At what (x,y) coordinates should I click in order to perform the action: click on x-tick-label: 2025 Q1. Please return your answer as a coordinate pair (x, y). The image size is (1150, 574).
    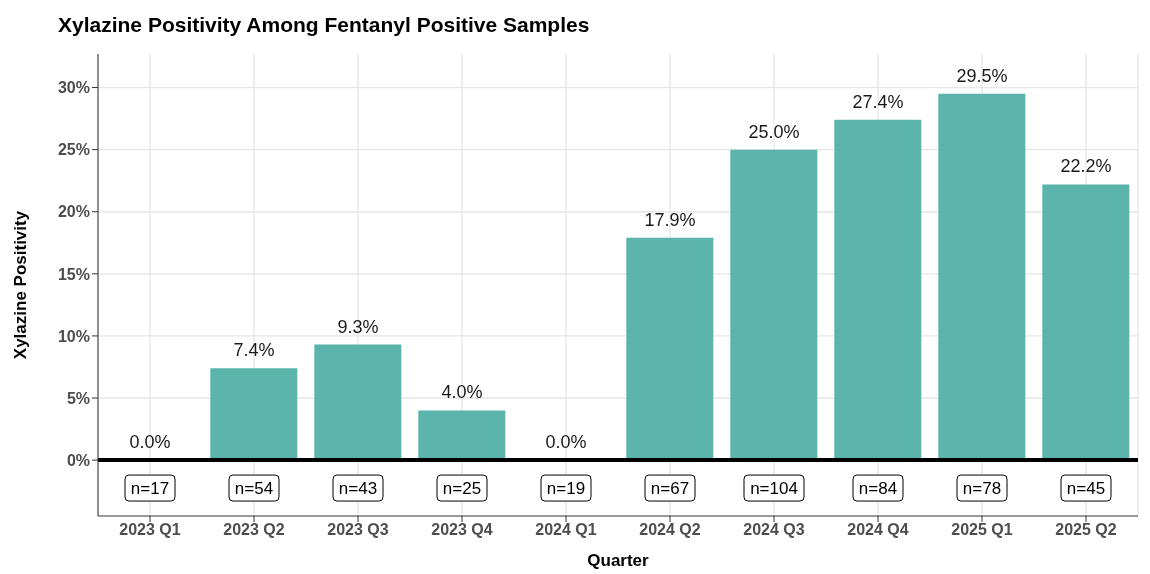
    Looking at the image, I should click on (982, 530).